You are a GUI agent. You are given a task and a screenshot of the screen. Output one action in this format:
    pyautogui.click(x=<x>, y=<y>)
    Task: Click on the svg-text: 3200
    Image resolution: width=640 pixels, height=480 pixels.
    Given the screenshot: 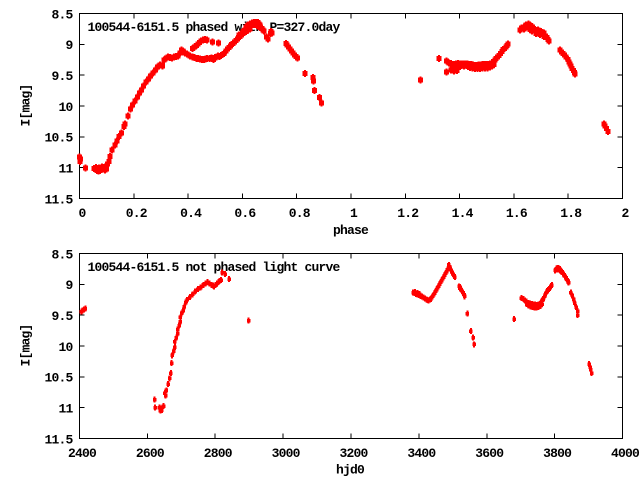 What is the action you would take?
    pyautogui.click(x=353, y=453)
    